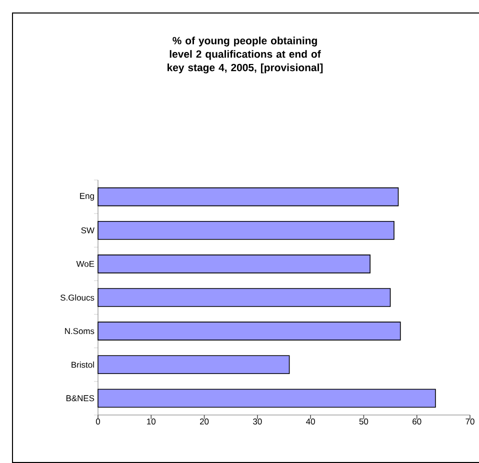  I want to click on y-tick-label: N.Soms, so click(79, 331).